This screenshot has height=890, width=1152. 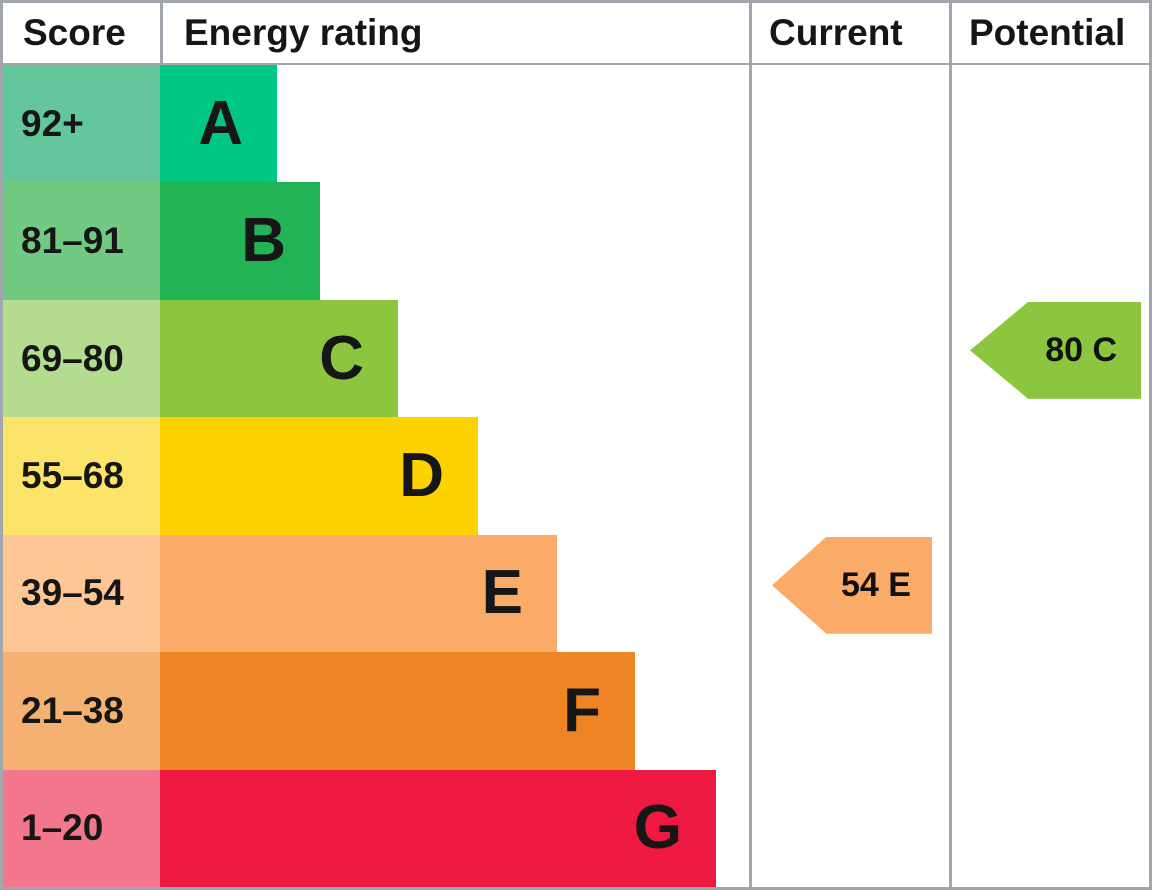 What do you see at coordinates (72, 241) in the screenshot?
I see `band-b-score-label: 81–91` at bounding box center [72, 241].